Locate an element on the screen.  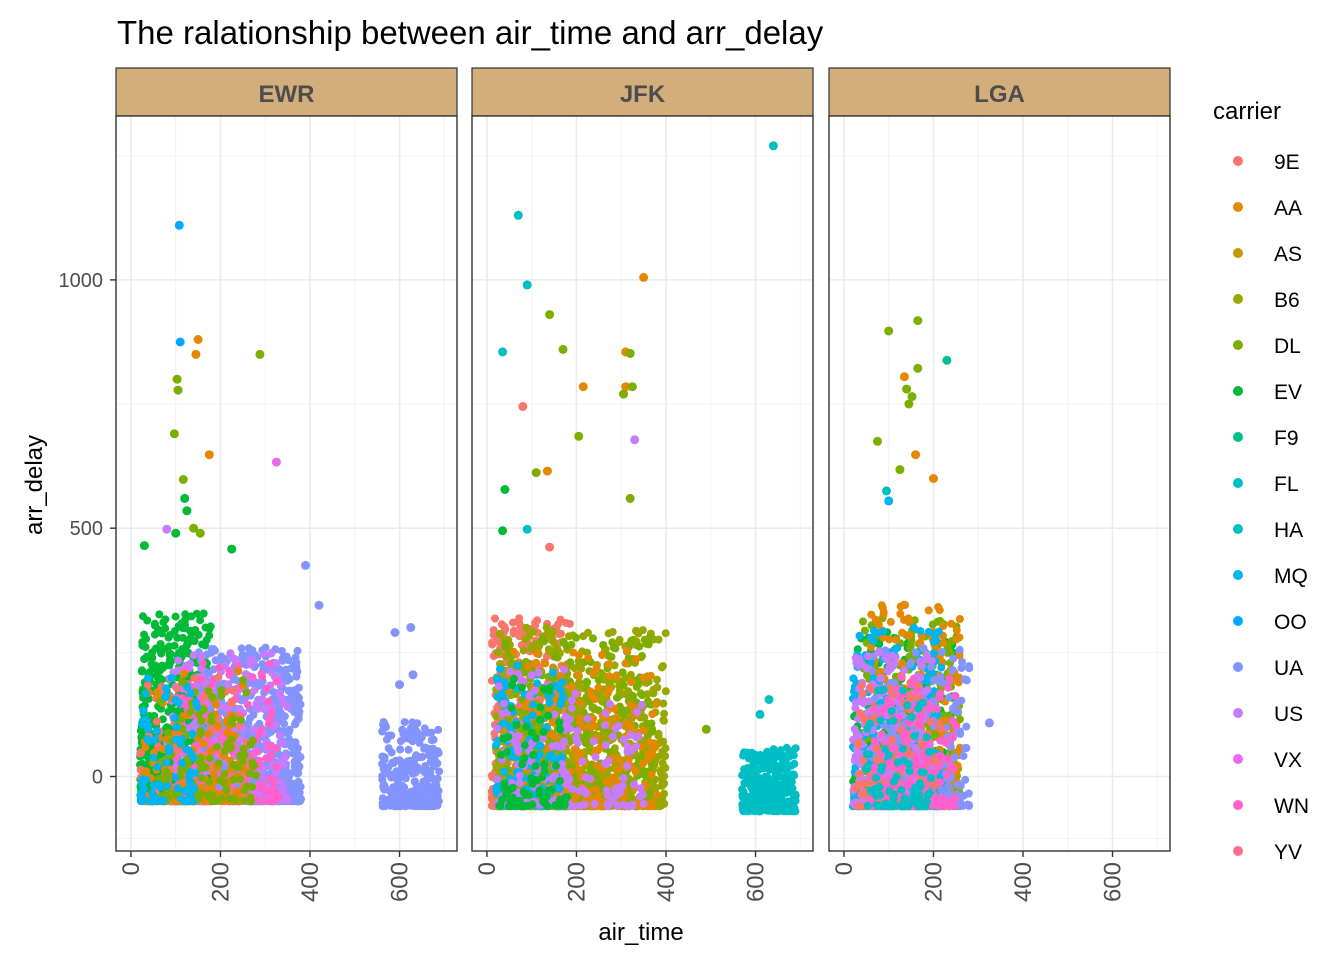
y-axis-label: arr_delay is located at coordinates (34, 485).